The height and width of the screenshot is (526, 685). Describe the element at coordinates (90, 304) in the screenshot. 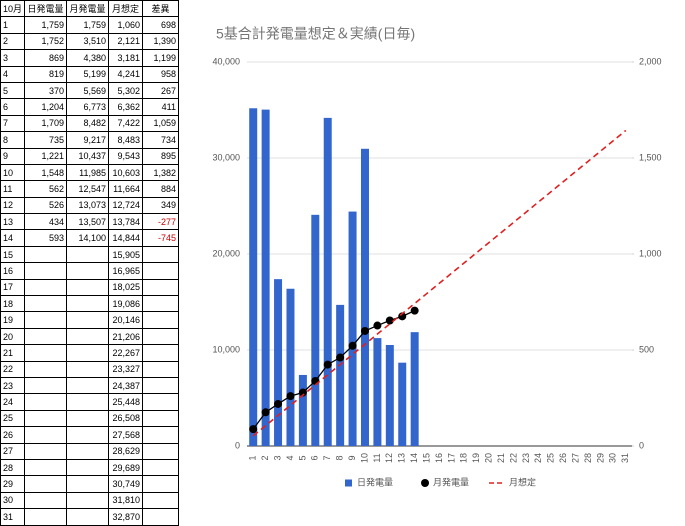

I see `table-row: 18 19,086` at that location.